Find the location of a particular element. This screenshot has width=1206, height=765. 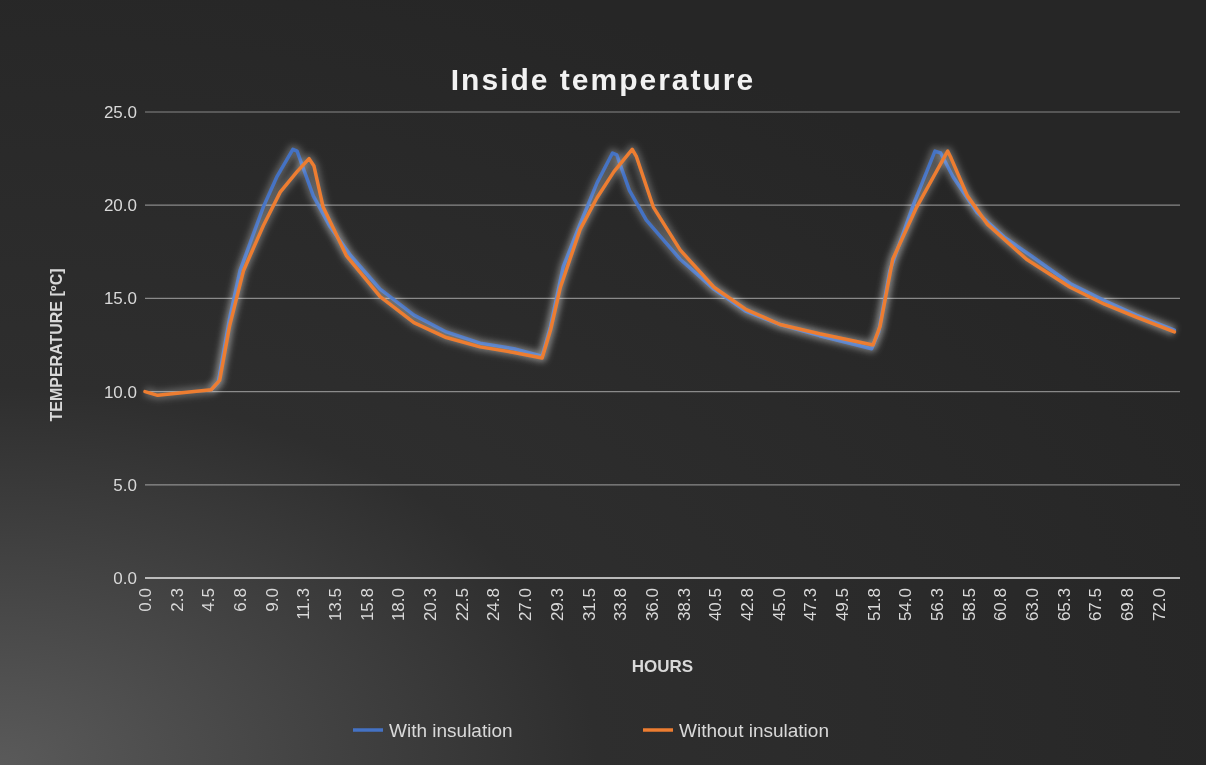

x-tick-label: 51.8 is located at coordinates (874, 605).